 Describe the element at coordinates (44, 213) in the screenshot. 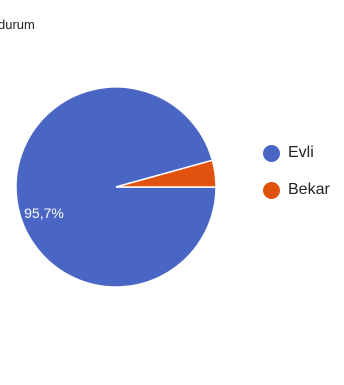

I see `data-label-evli: 95,7%` at that location.